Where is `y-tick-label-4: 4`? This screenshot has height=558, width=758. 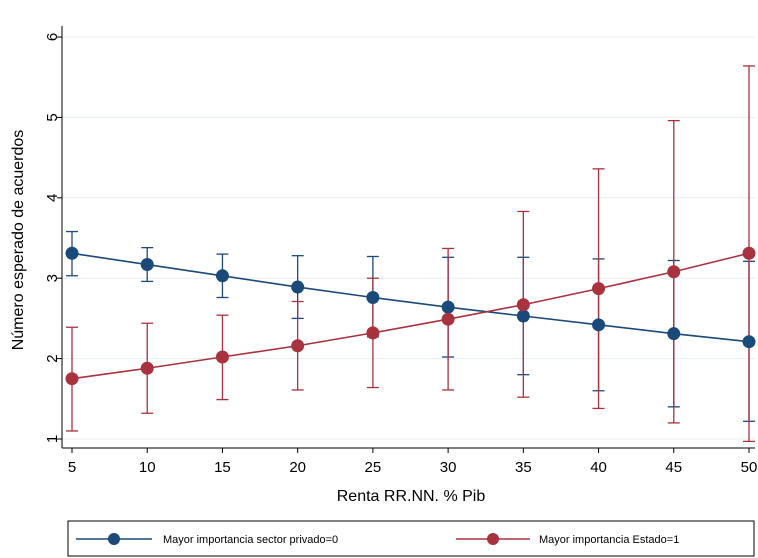 y-tick-label-4: 4 is located at coordinates (52, 198).